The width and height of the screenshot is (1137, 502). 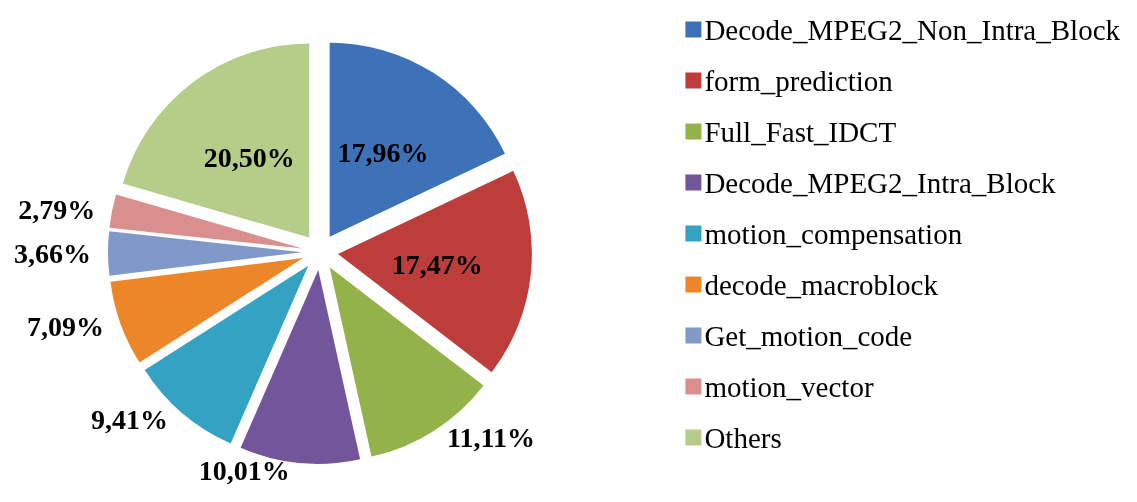 What do you see at coordinates (130, 419) in the screenshot?
I see `data-label: 9,41%` at bounding box center [130, 419].